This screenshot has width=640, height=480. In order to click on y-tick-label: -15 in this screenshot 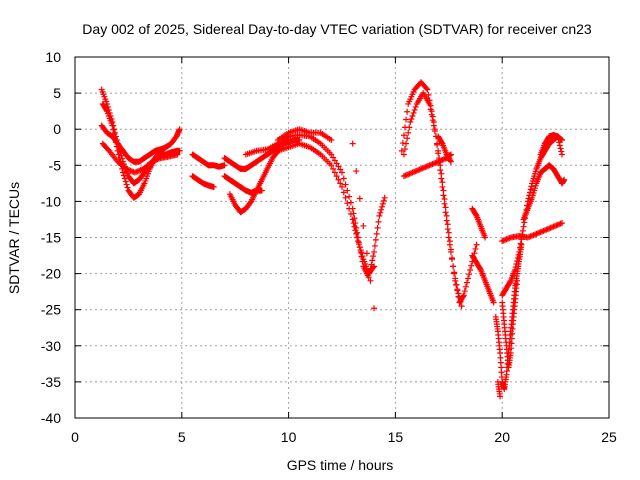, I will do `click(51, 238)`.